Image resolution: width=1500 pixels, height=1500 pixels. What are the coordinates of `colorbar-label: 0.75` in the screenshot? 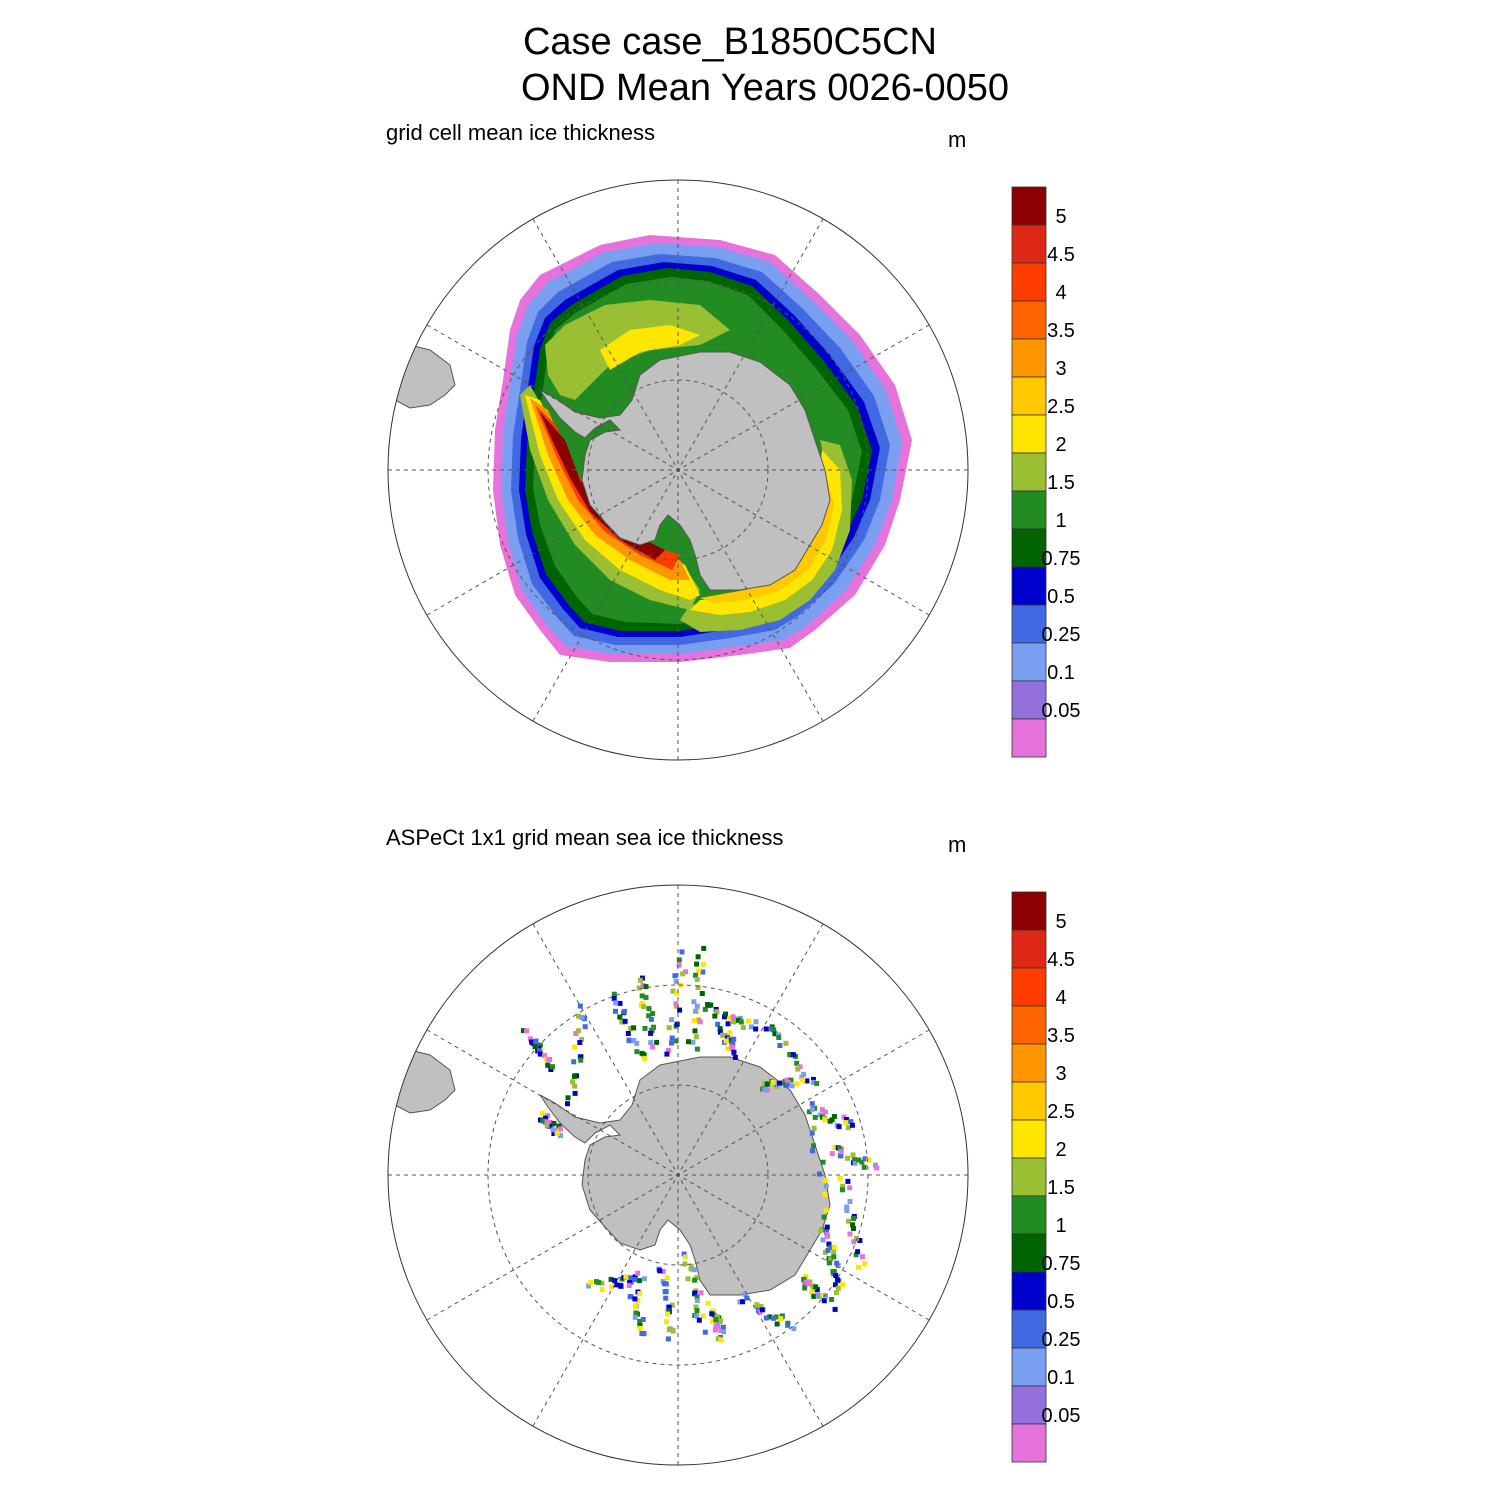 It's located at (1061, 559).